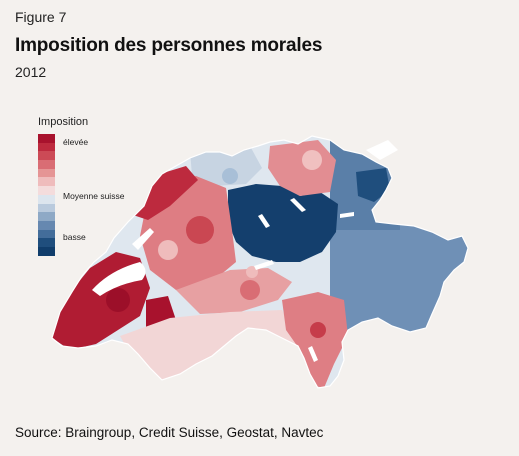 This screenshot has height=456, width=519. What do you see at coordinates (382, 150) in the screenshot?
I see `lake-constance` at bounding box center [382, 150].